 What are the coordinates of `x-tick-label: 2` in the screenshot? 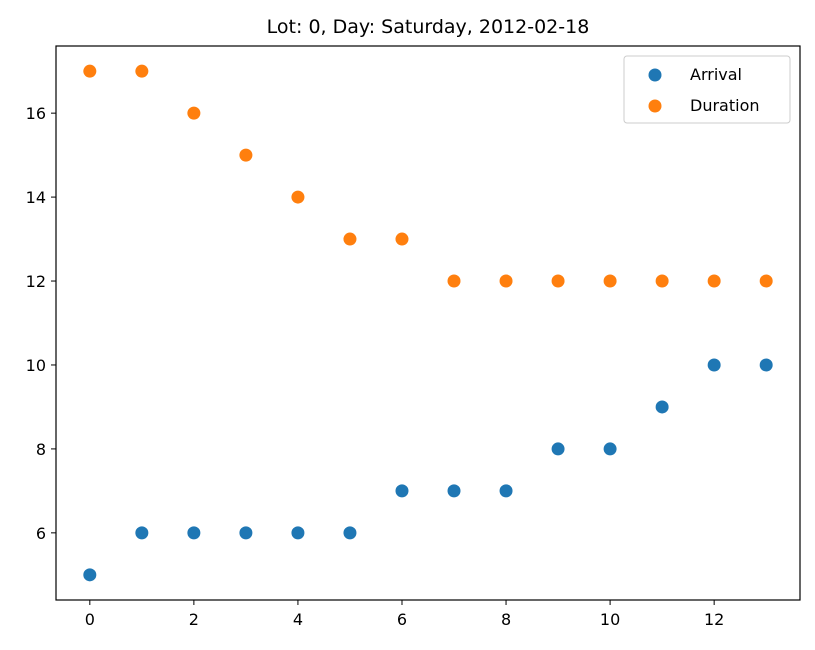 It's located at (194, 619).